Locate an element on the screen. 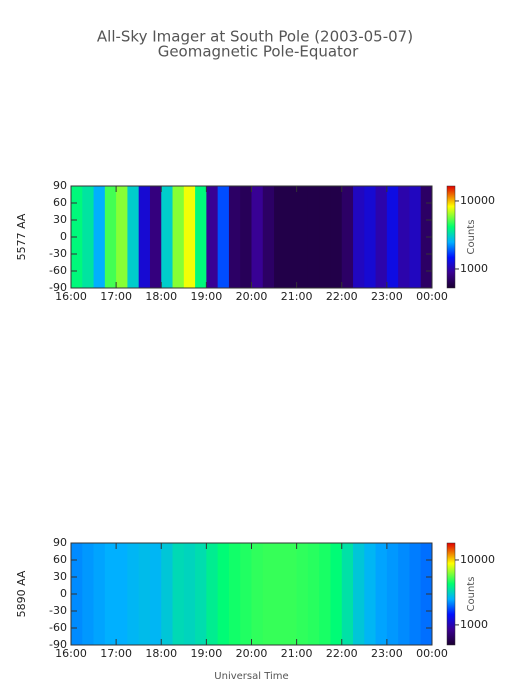 Image resolution: width=510 pixels, height=680 pixels. x-tick-label: 22:00 is located at coordinates (342, 653).